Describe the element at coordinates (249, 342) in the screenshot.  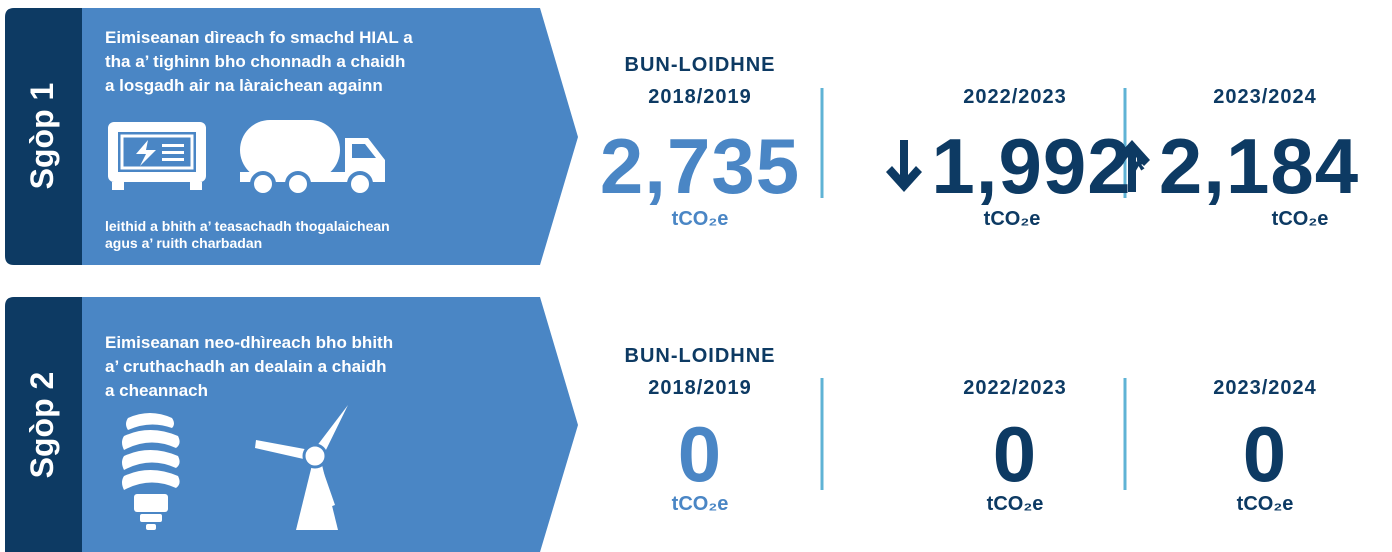
I see `description-line: Eimiseanan neo-dhìreach bho bhith` at that location.